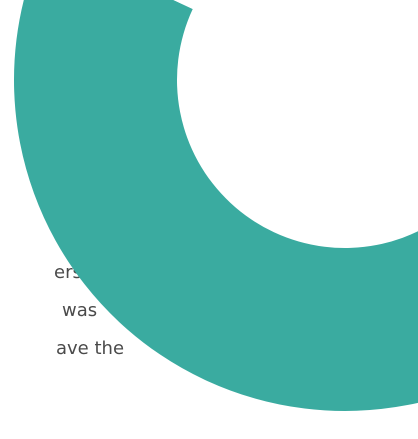 This screenshot has width=418, height=439. What do you see at coordinates (80, 310) in the screenshot?
I see `text-line: was` at bounding box center [80, 310].